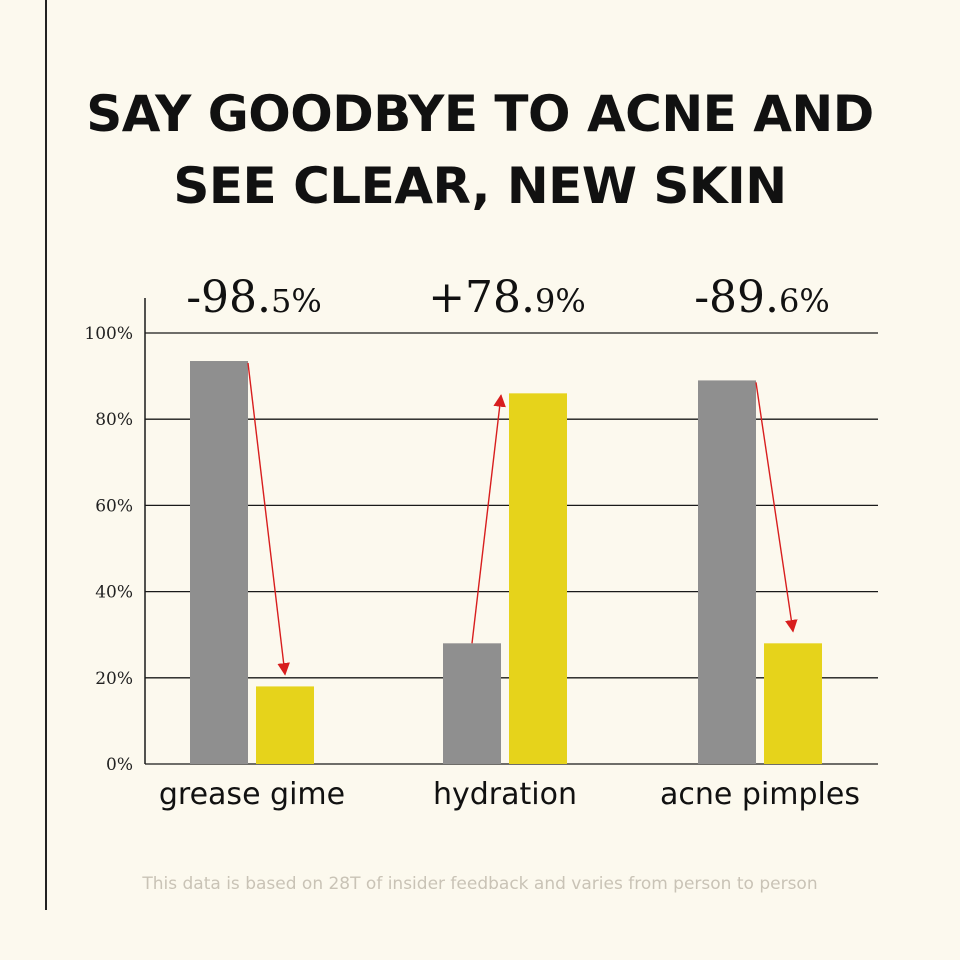 The height and width of the screenshot is (960, 960). I want to click on title-line-1: SAY GOODBYE TO ACNE AND, so click(480, 114).